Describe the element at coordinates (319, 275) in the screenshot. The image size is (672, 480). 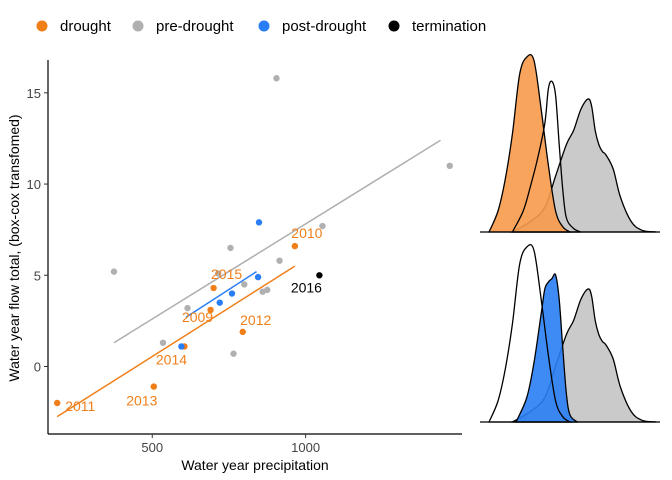
I see `point-termination` at that location.